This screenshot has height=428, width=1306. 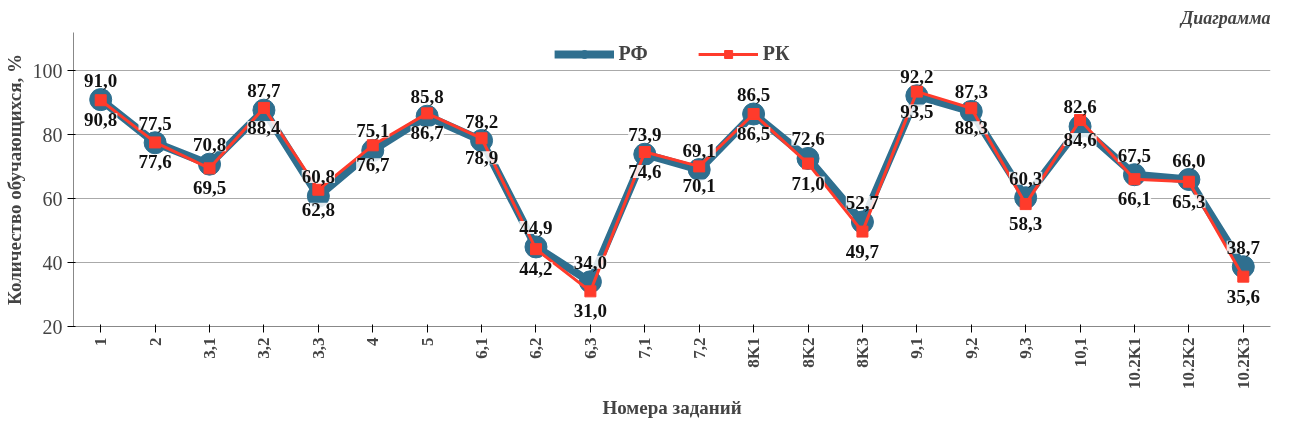 I want to click on data-label: 62,8, so click(x=318, y=209).